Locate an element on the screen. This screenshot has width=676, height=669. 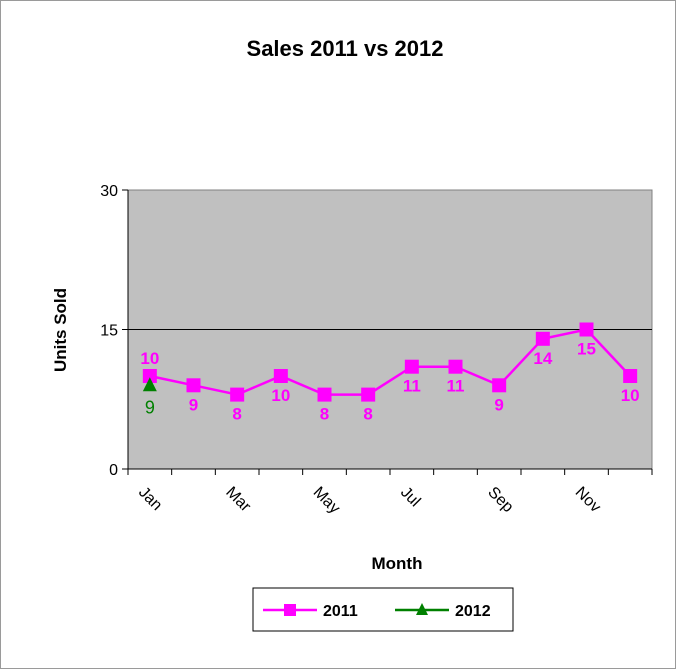
x-tick-label: Mar is located at coordinates (238, 500).